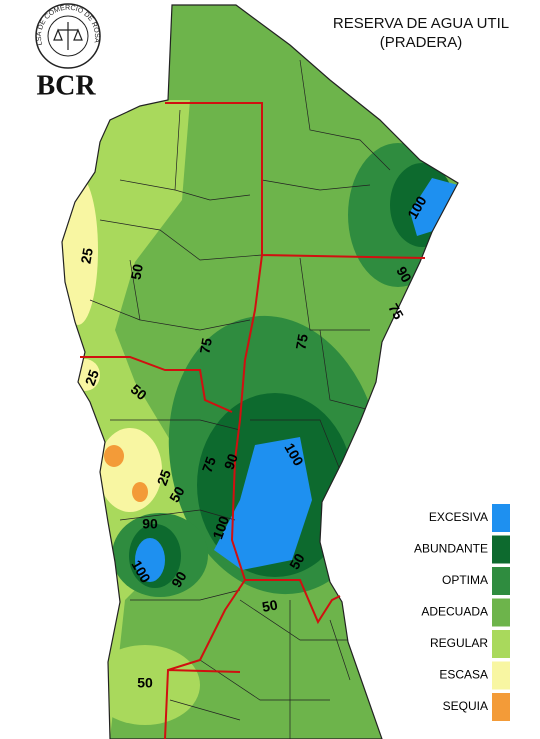 The height and width of the screenshot is (739, 540). What do you see at coordinates (220, 528) in the screenshot?
I see `contour-label: 100` at bounding box center [220, 528].